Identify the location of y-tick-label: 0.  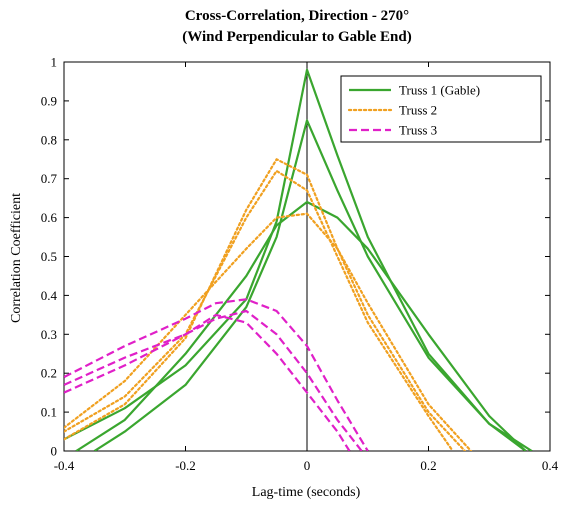
(54, 451).